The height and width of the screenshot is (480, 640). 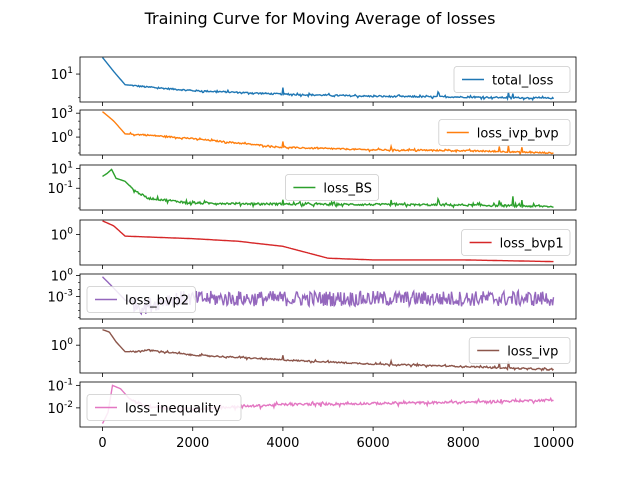 I want to click on subplot-total-loss: 10¹ total_loss, so click(x=314, y=81).